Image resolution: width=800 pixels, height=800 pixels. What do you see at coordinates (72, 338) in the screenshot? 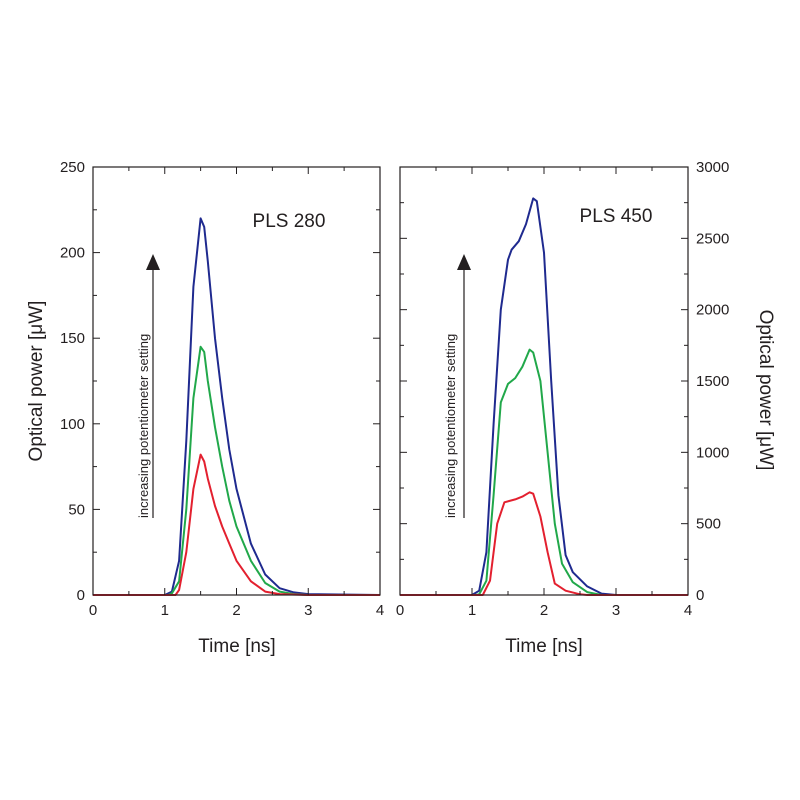
I see `y-tick-label: 150` at bounding box center [72, 338].